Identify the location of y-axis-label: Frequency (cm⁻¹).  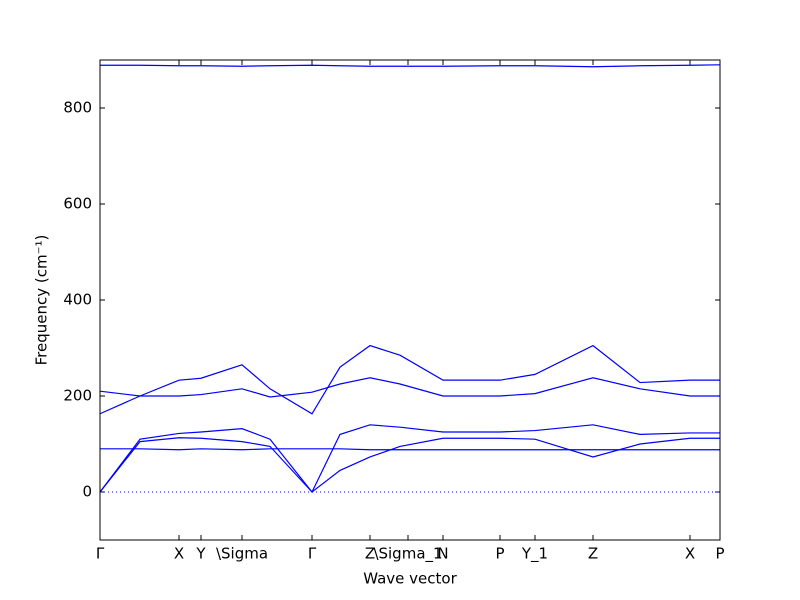
(42, 300).